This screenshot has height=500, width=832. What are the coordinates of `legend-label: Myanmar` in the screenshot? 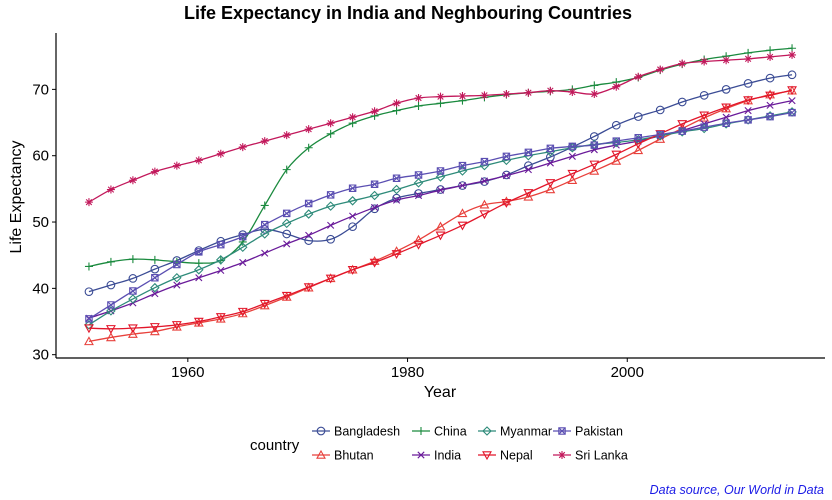 It's located at (526, 432).